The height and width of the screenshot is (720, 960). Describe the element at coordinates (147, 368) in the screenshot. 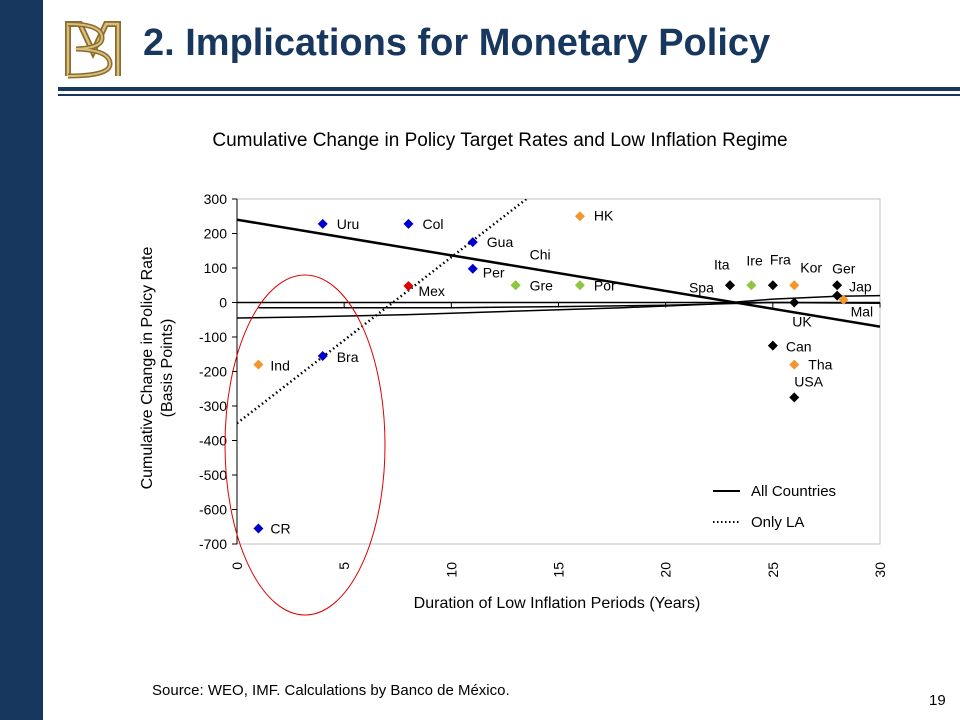

I see `y-axis-label-line-1: Cumulative Change in Policy Rate` at that location.